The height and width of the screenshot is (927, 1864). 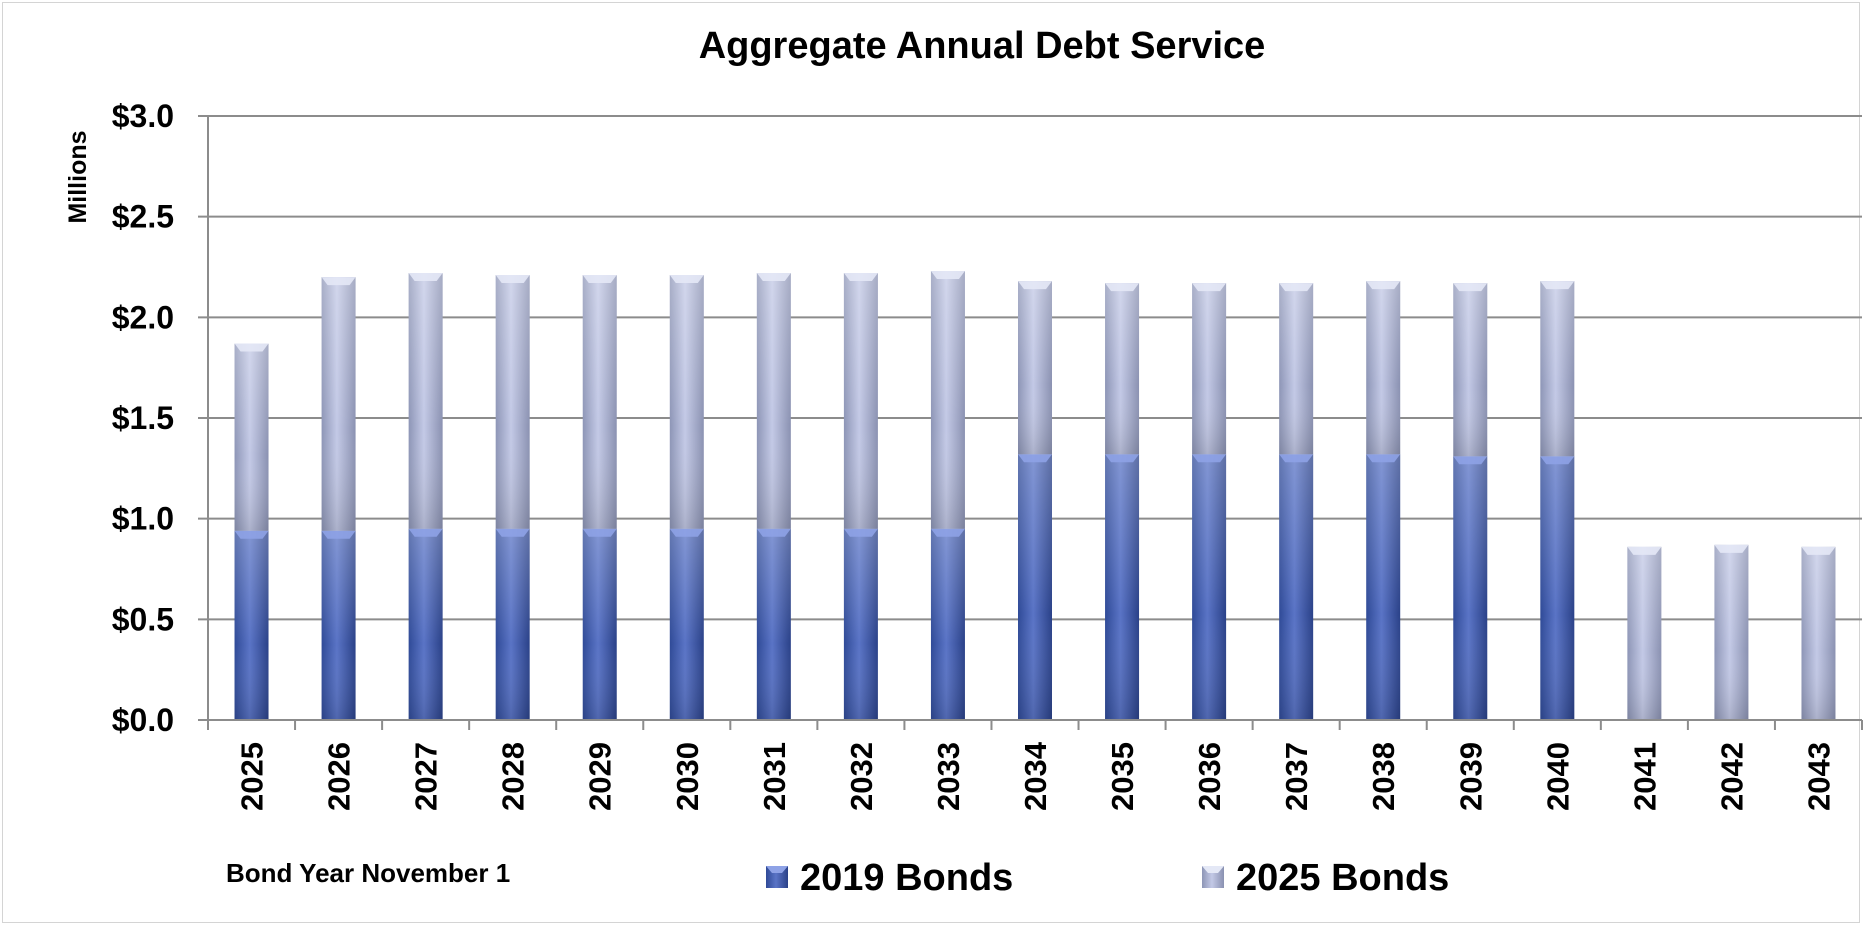 I want to click on x-tick-label: 2041, so click(x=1644, y=776).